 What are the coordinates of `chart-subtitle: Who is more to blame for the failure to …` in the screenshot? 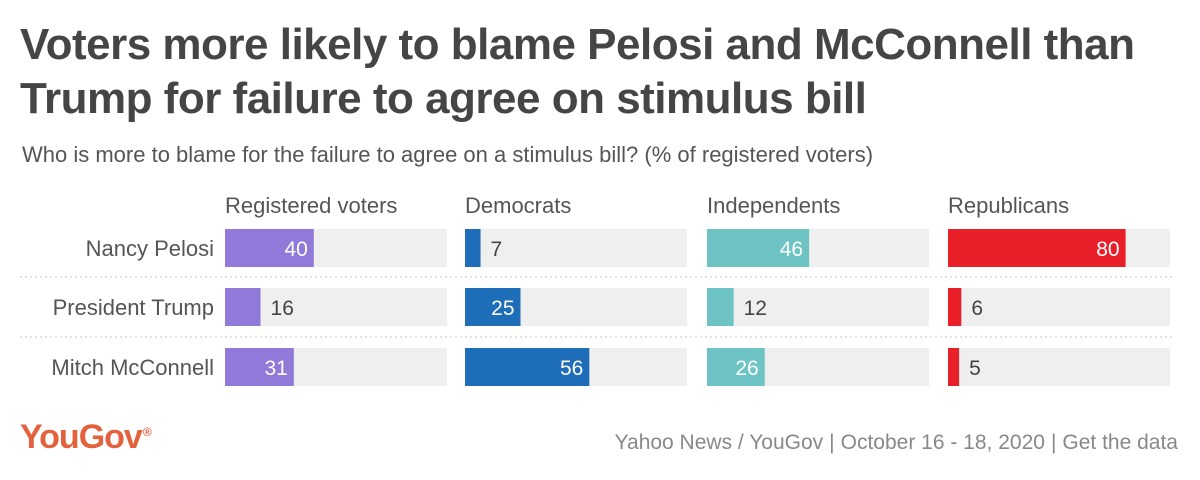 It's located at (448, 154).